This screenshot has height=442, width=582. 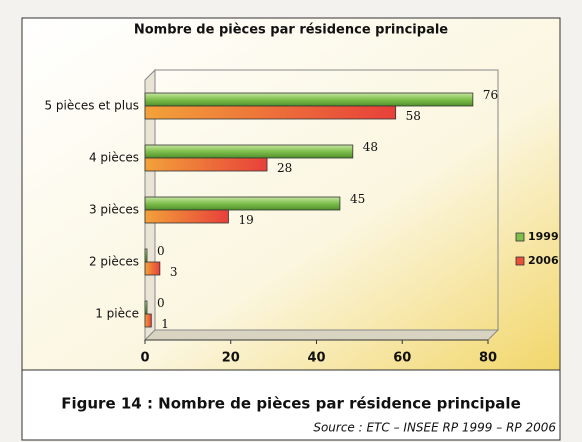 What do you see at coordinates (144, 358) in the screenshot?
I see `x-tick-label: 0` at bounding box center [144, 358].